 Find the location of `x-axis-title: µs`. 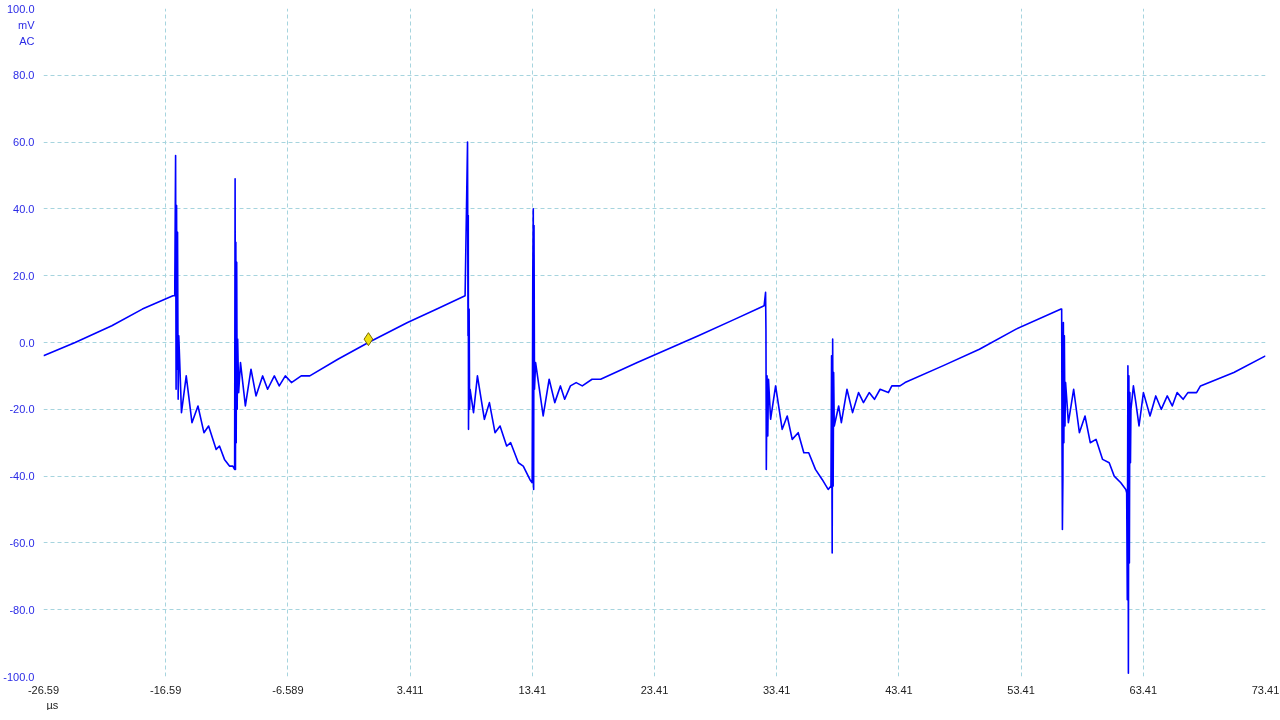

x-axis-title: µs is located at coordinates (52, 704).